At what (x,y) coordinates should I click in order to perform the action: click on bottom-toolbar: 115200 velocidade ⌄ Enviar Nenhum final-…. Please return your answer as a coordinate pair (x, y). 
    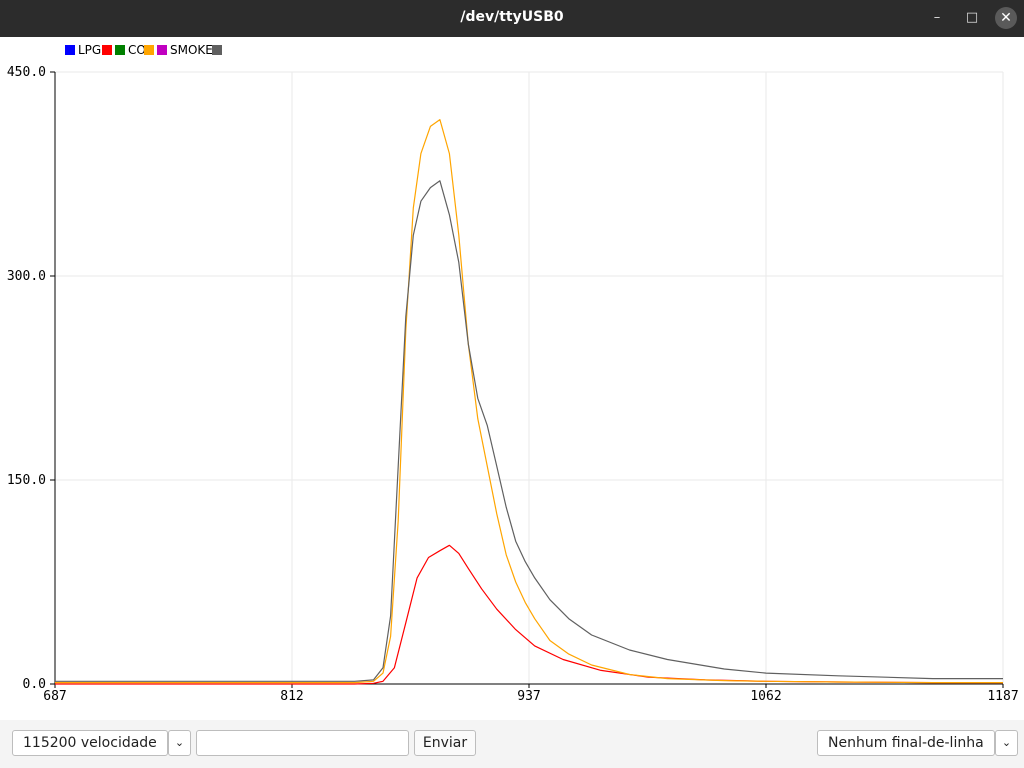
    Looking at the image, I should click on (512, 744).